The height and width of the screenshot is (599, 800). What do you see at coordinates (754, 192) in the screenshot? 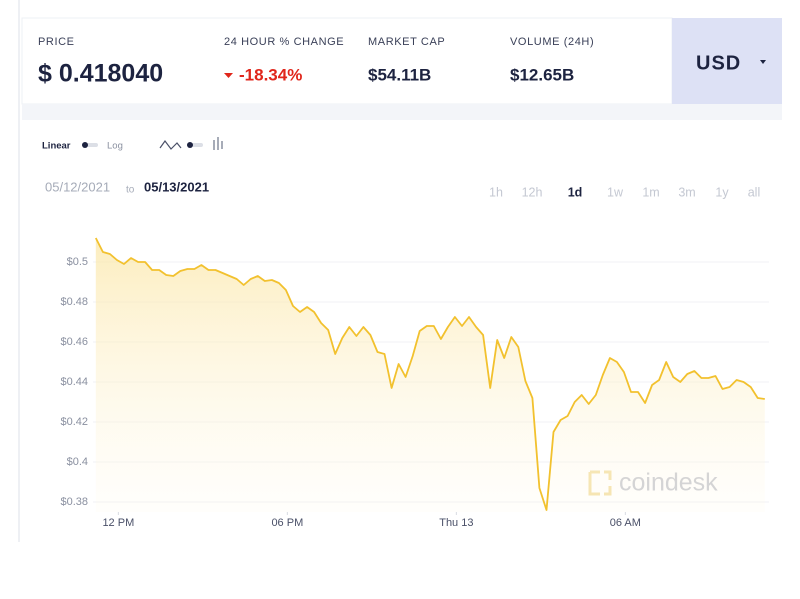
I see `range-button: all` at bounding box center [754, 192].